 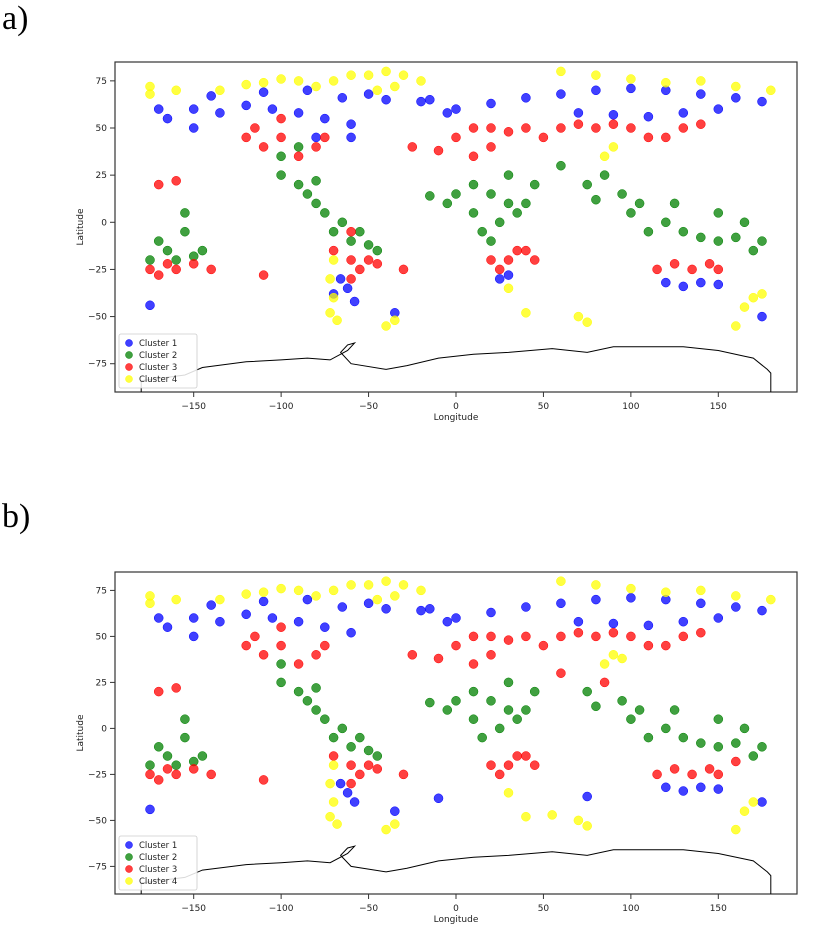 What do you see at coordinates (193, 407) in the screenshot?
I see `x-tick-label: −150` at bounding box center [193, 407].